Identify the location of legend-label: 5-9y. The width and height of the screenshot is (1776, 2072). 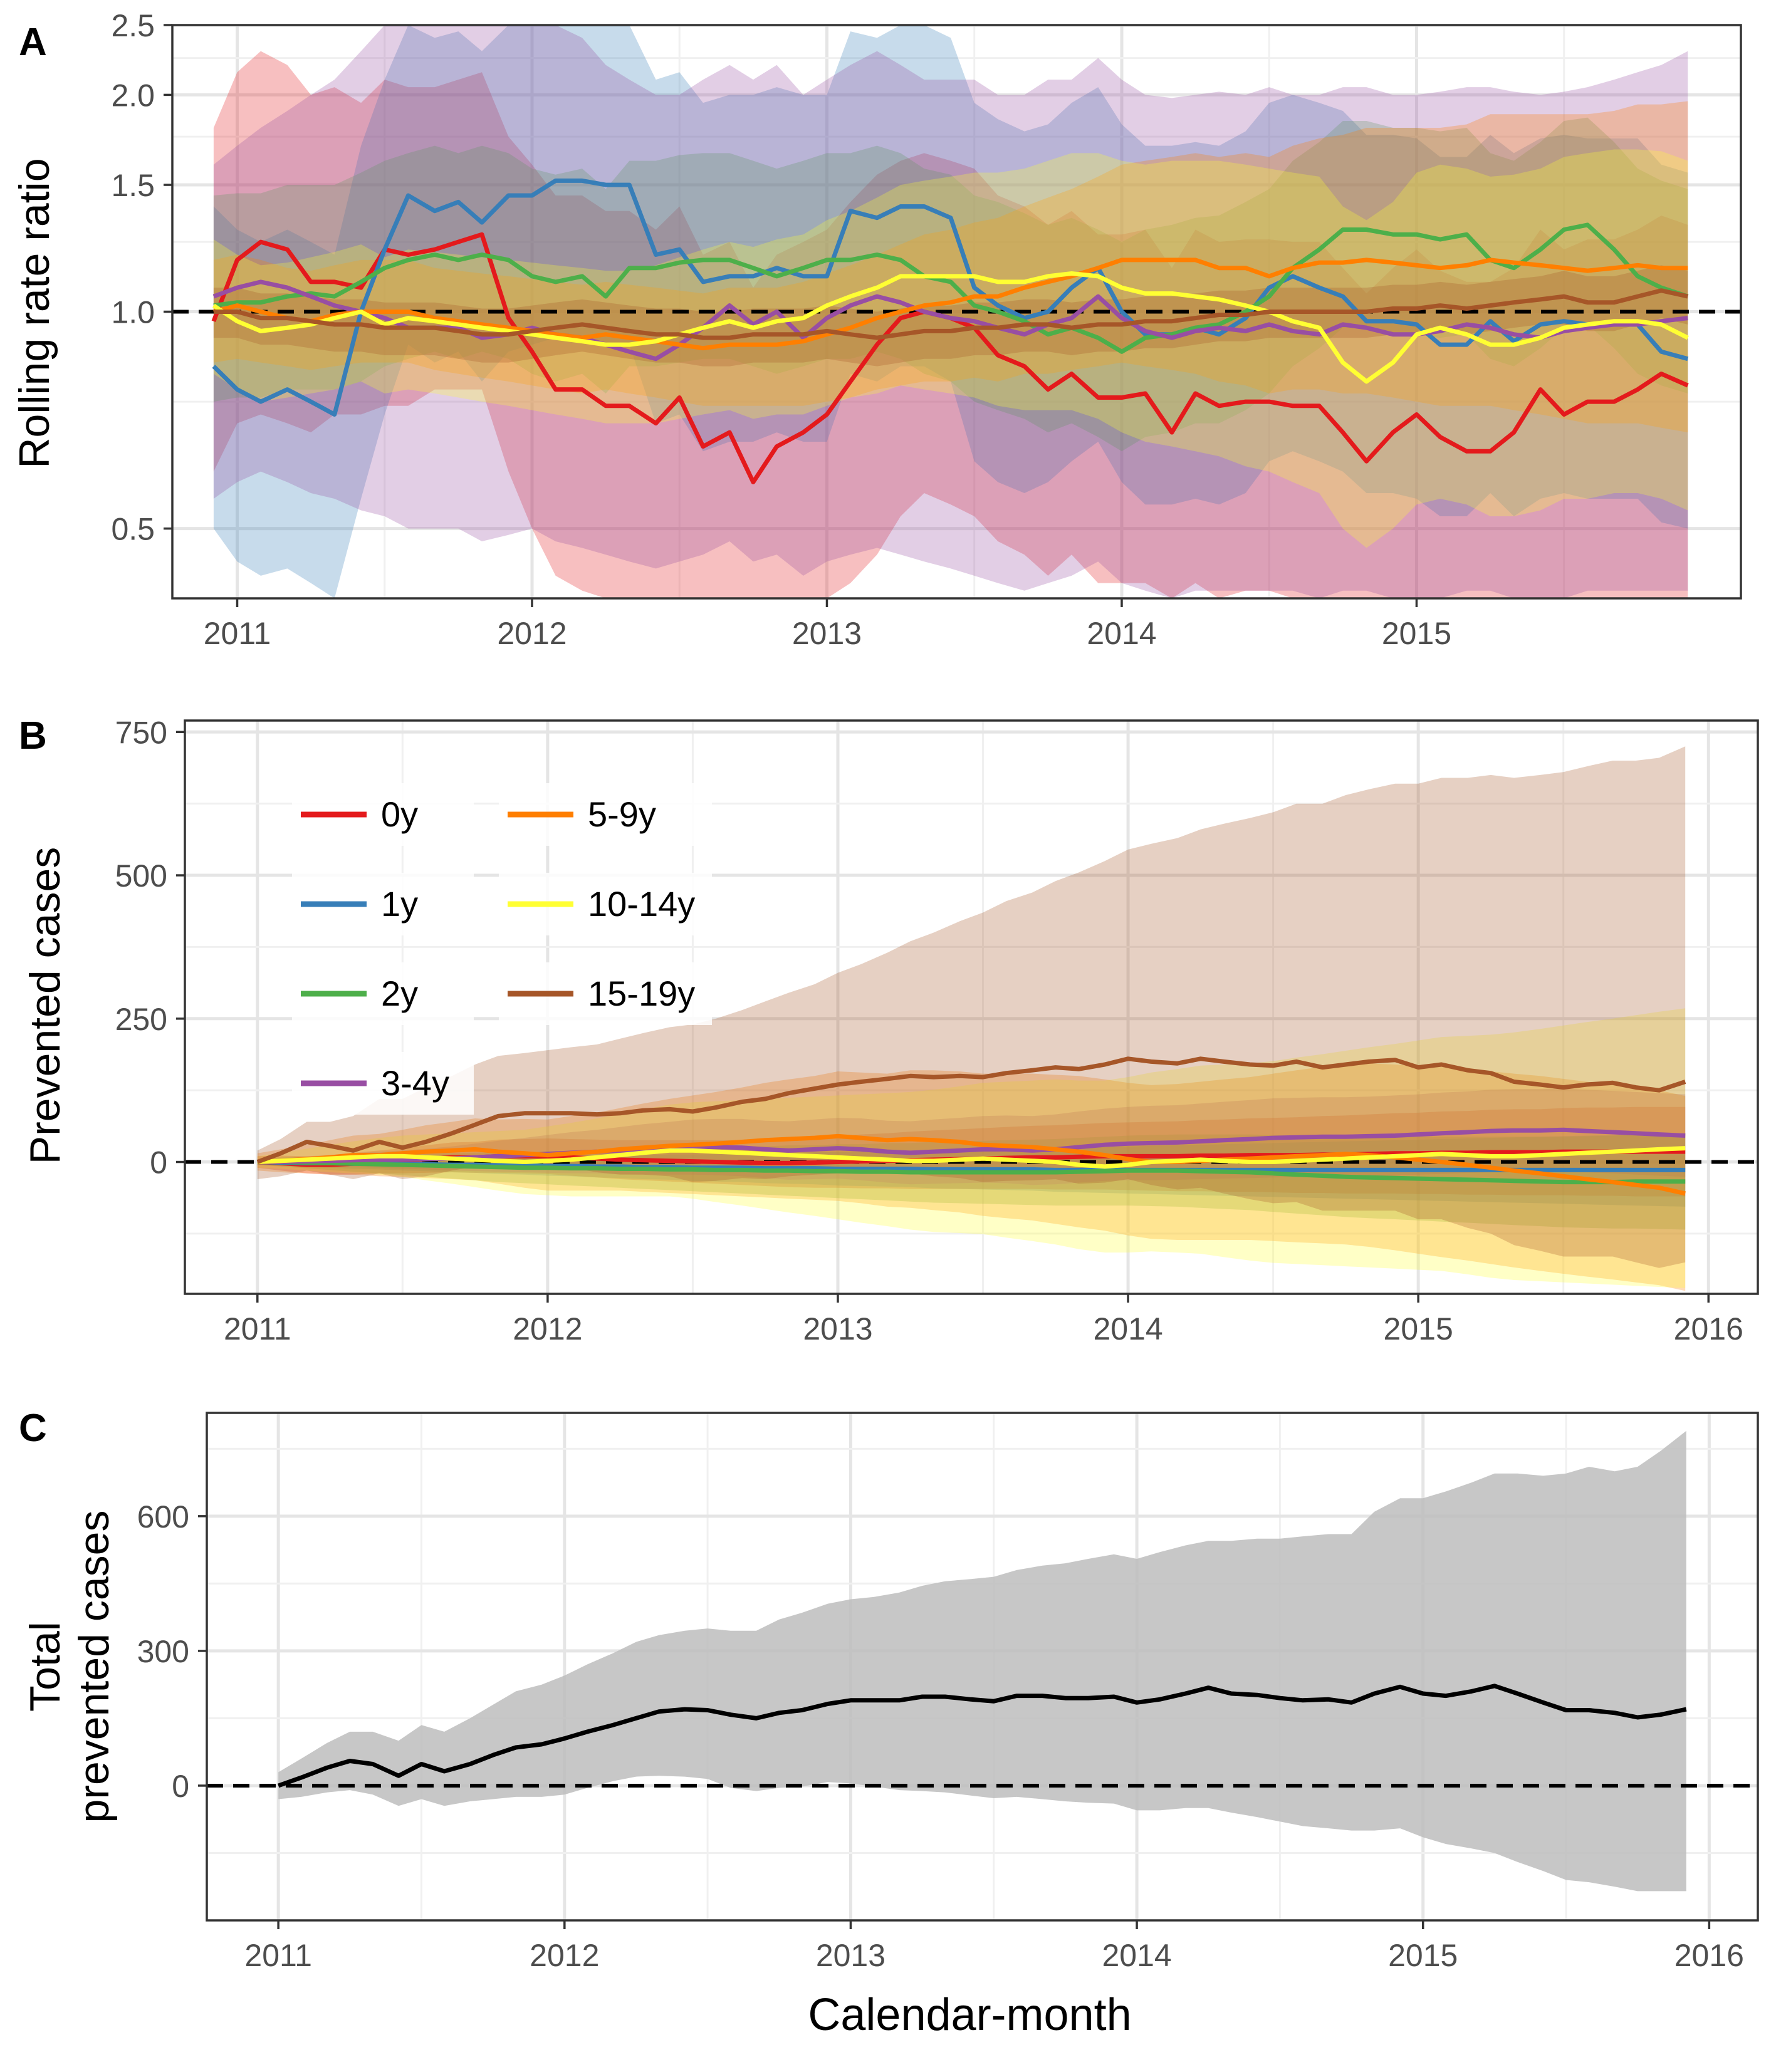
(622, 814).